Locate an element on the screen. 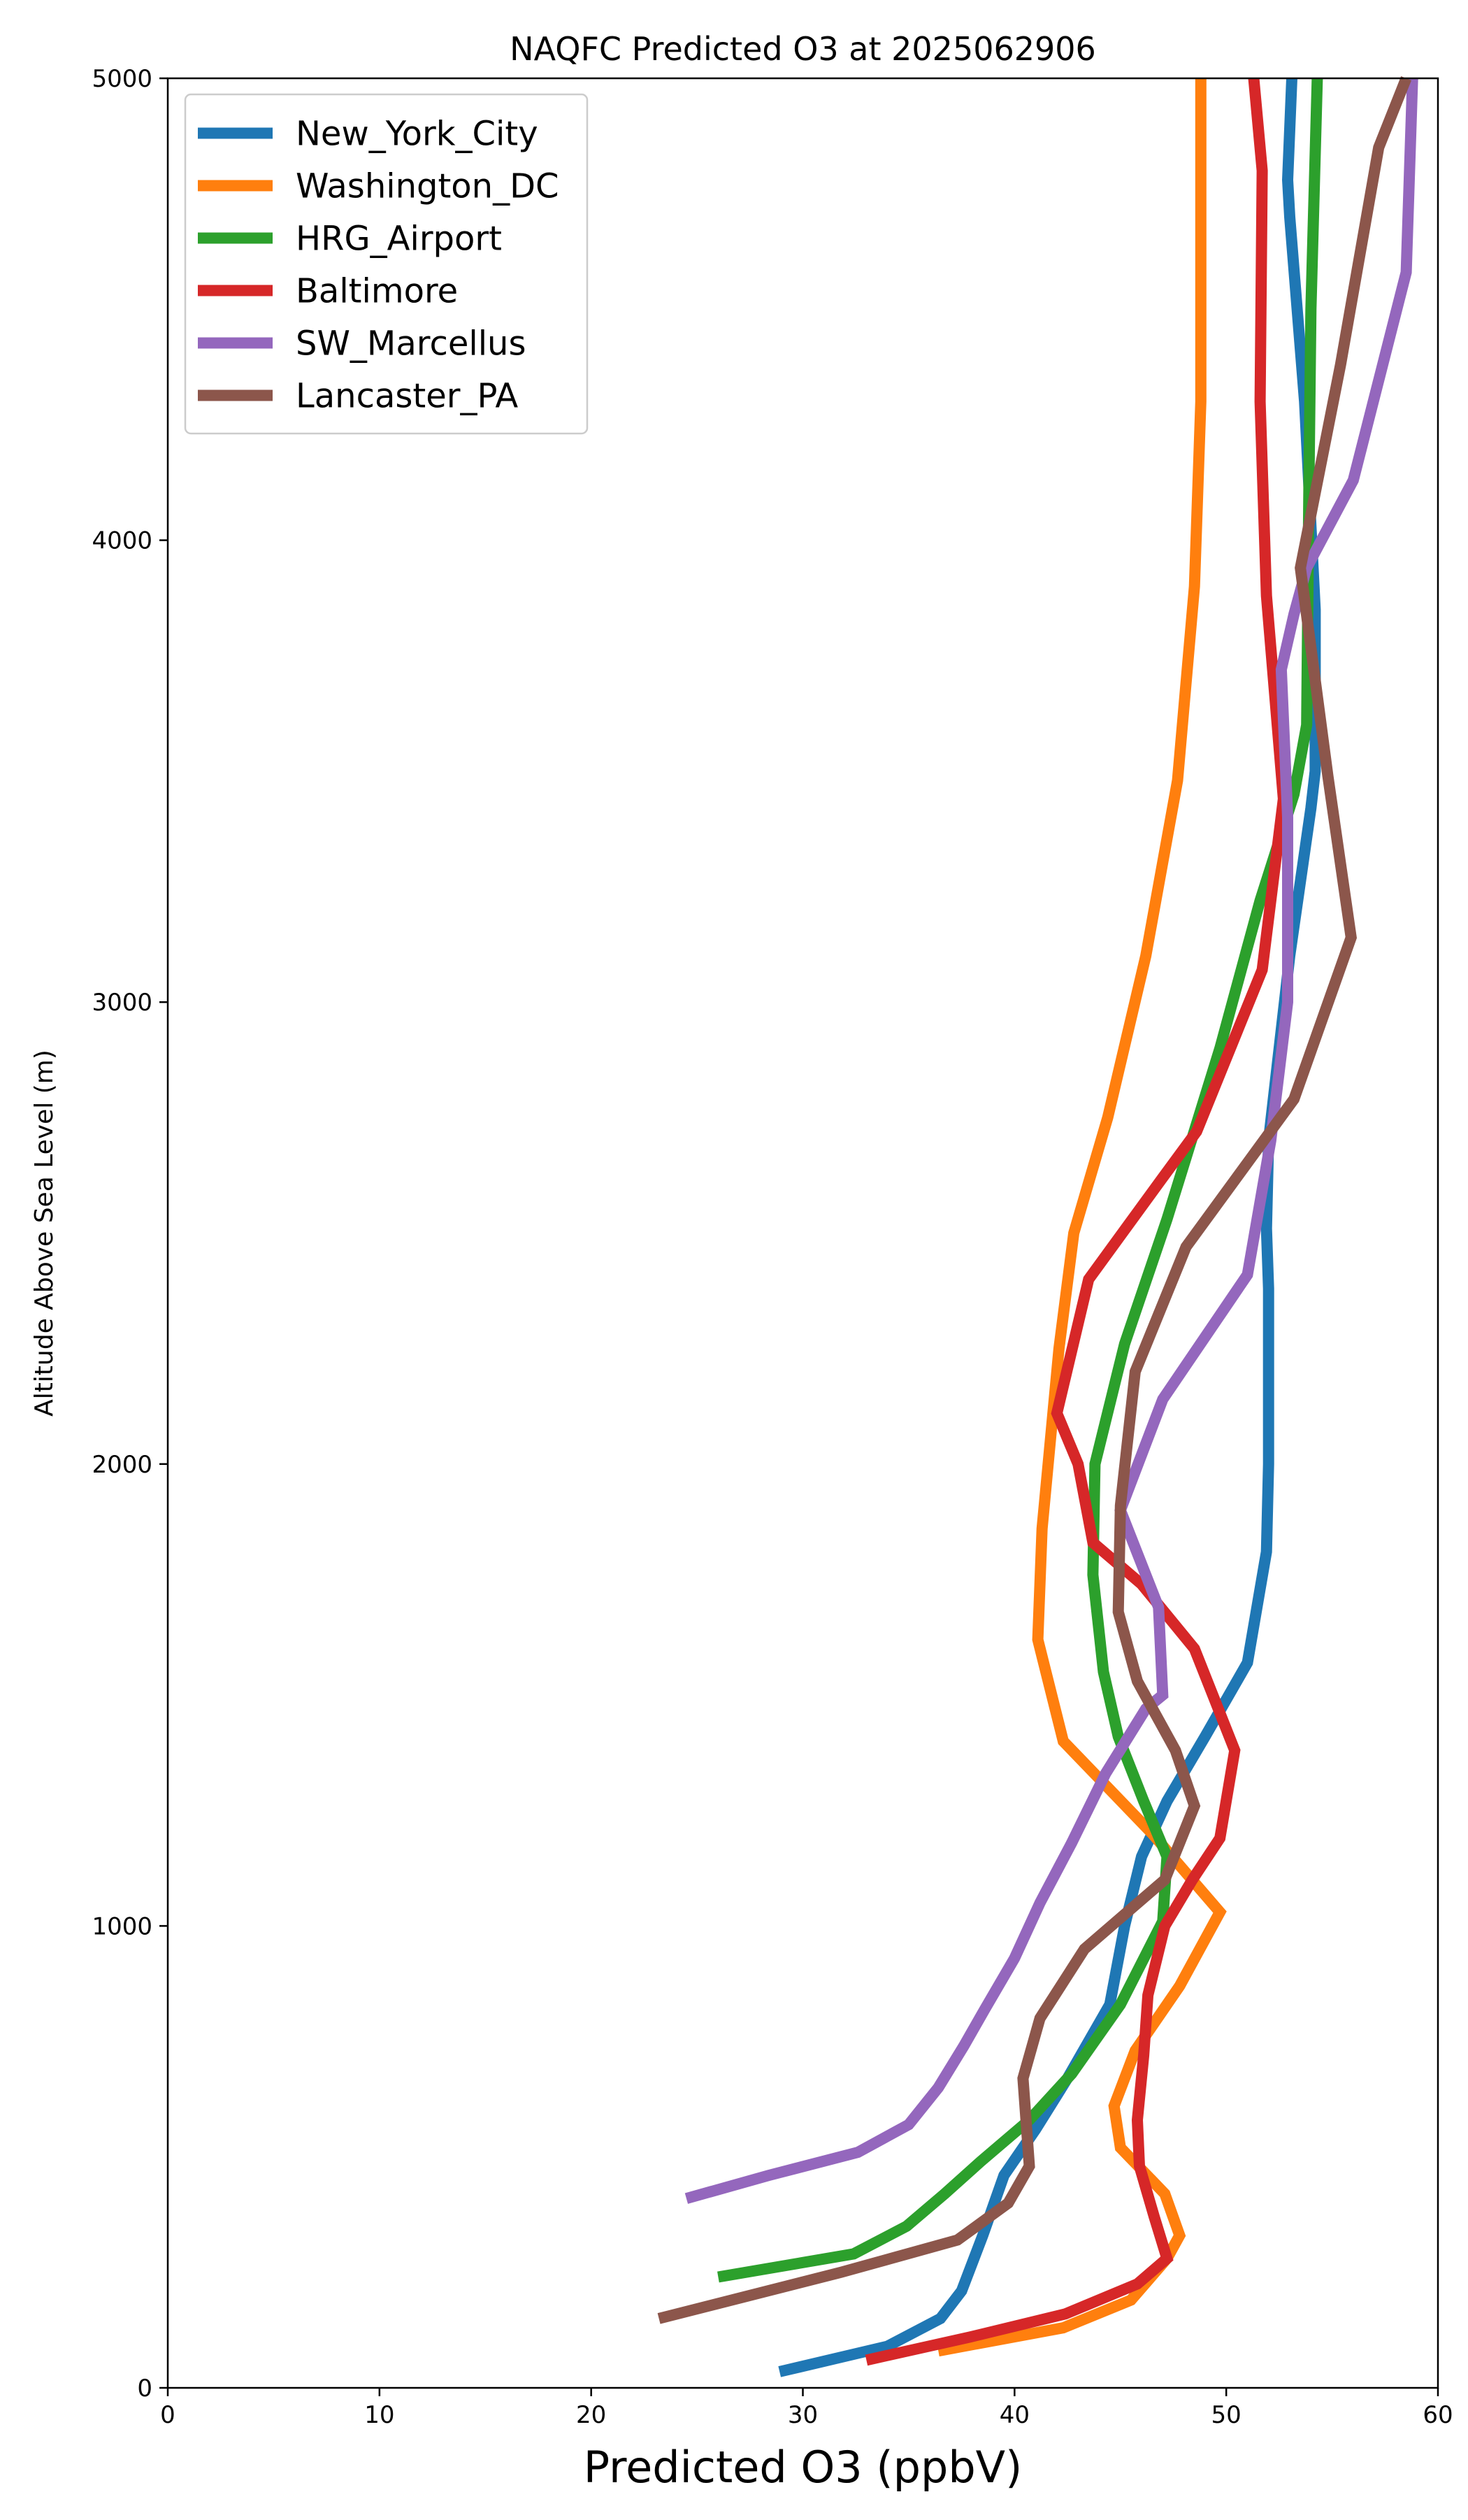  legend-box is located at coordinates (386, 264).